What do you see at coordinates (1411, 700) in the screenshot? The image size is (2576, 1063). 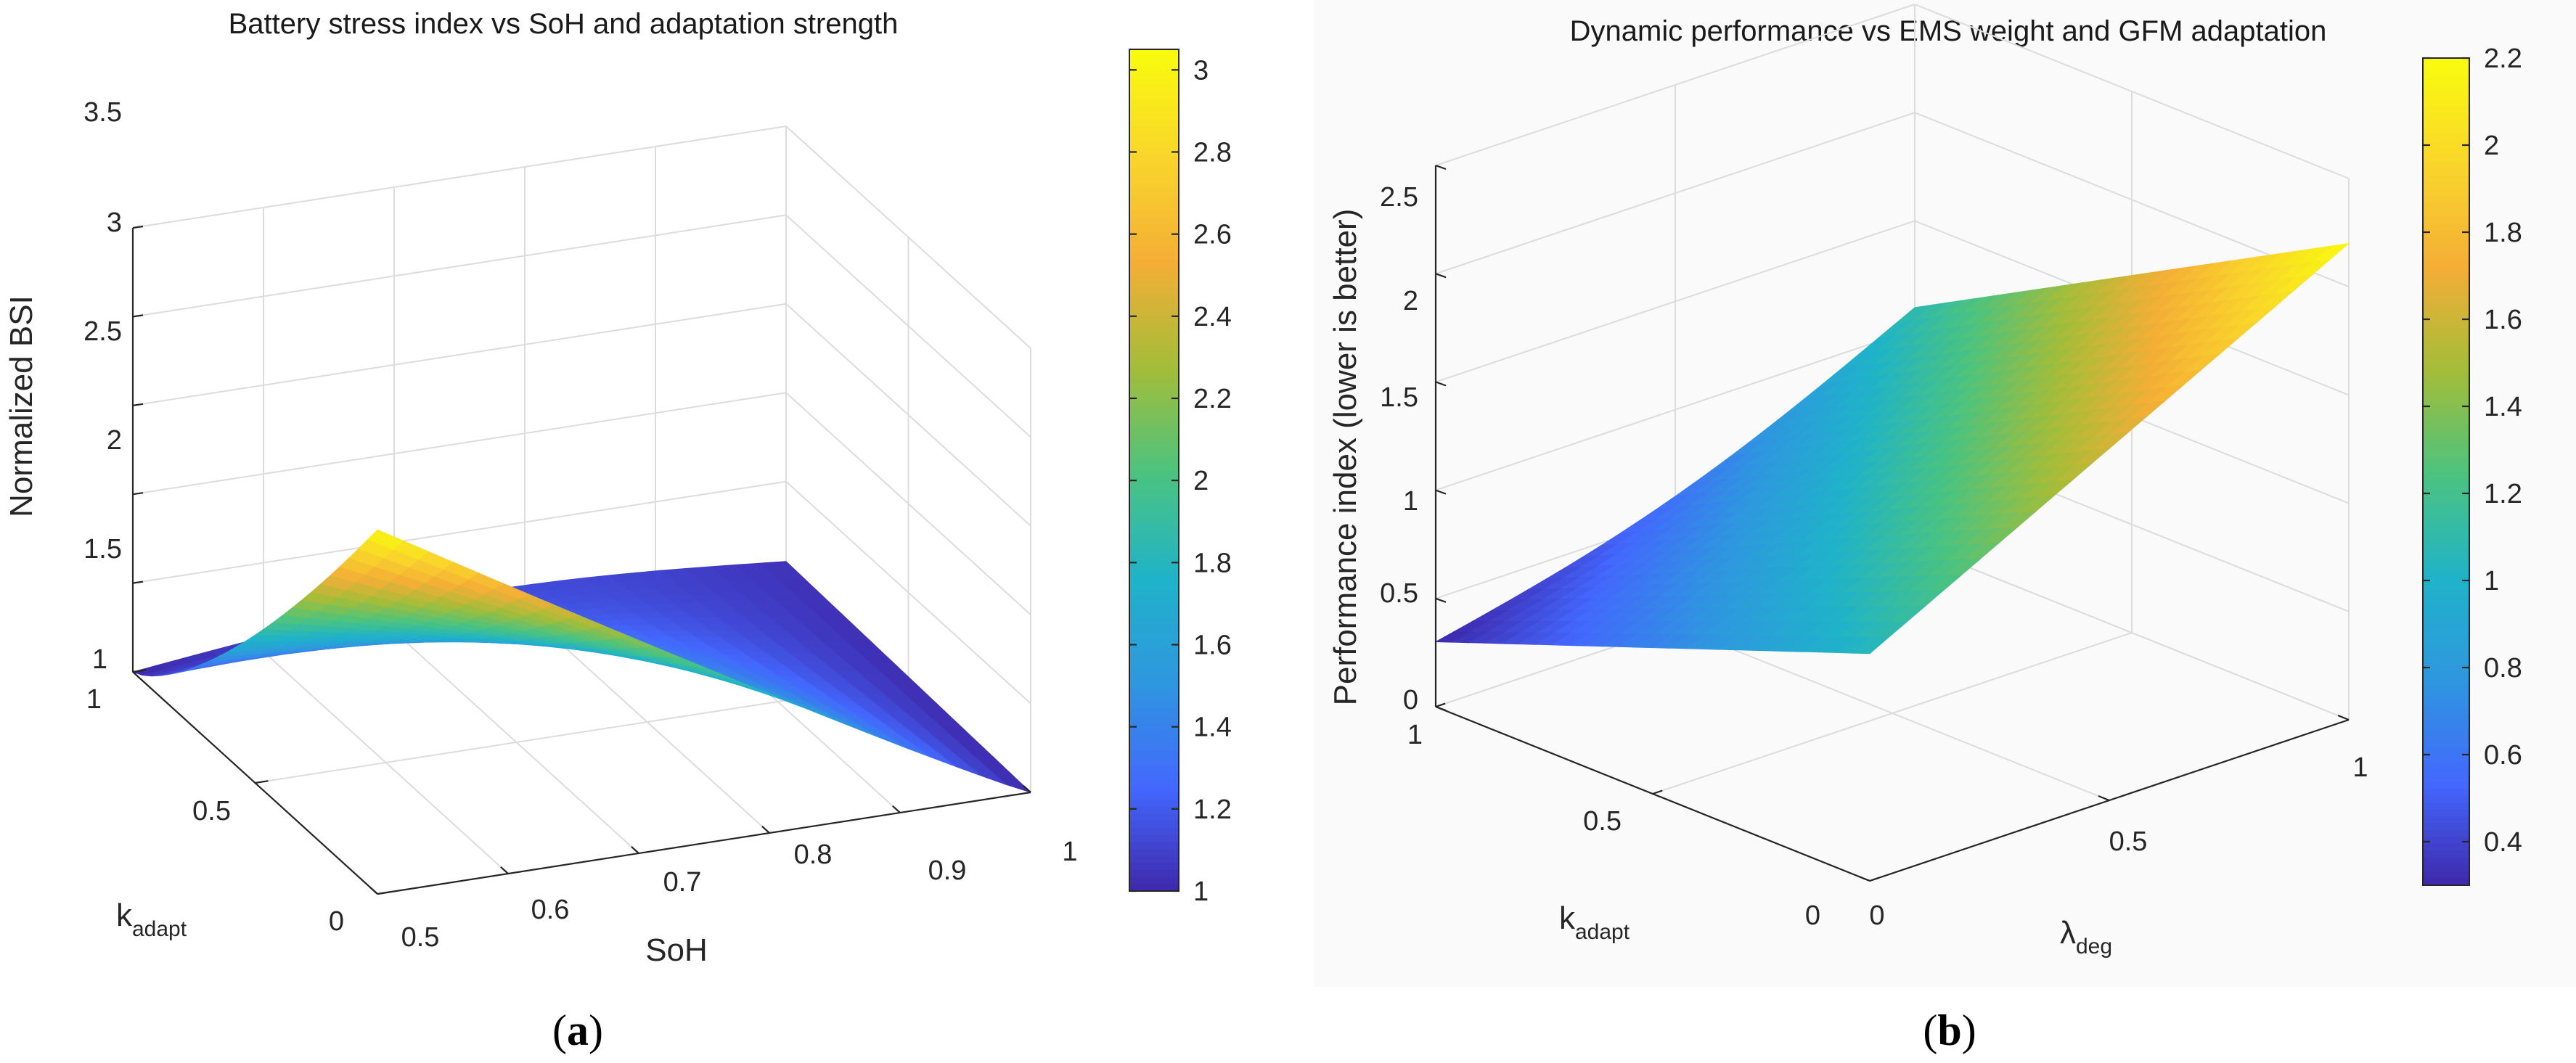 I see `z-tick-label: 0` at bounding box center [1411, 700].